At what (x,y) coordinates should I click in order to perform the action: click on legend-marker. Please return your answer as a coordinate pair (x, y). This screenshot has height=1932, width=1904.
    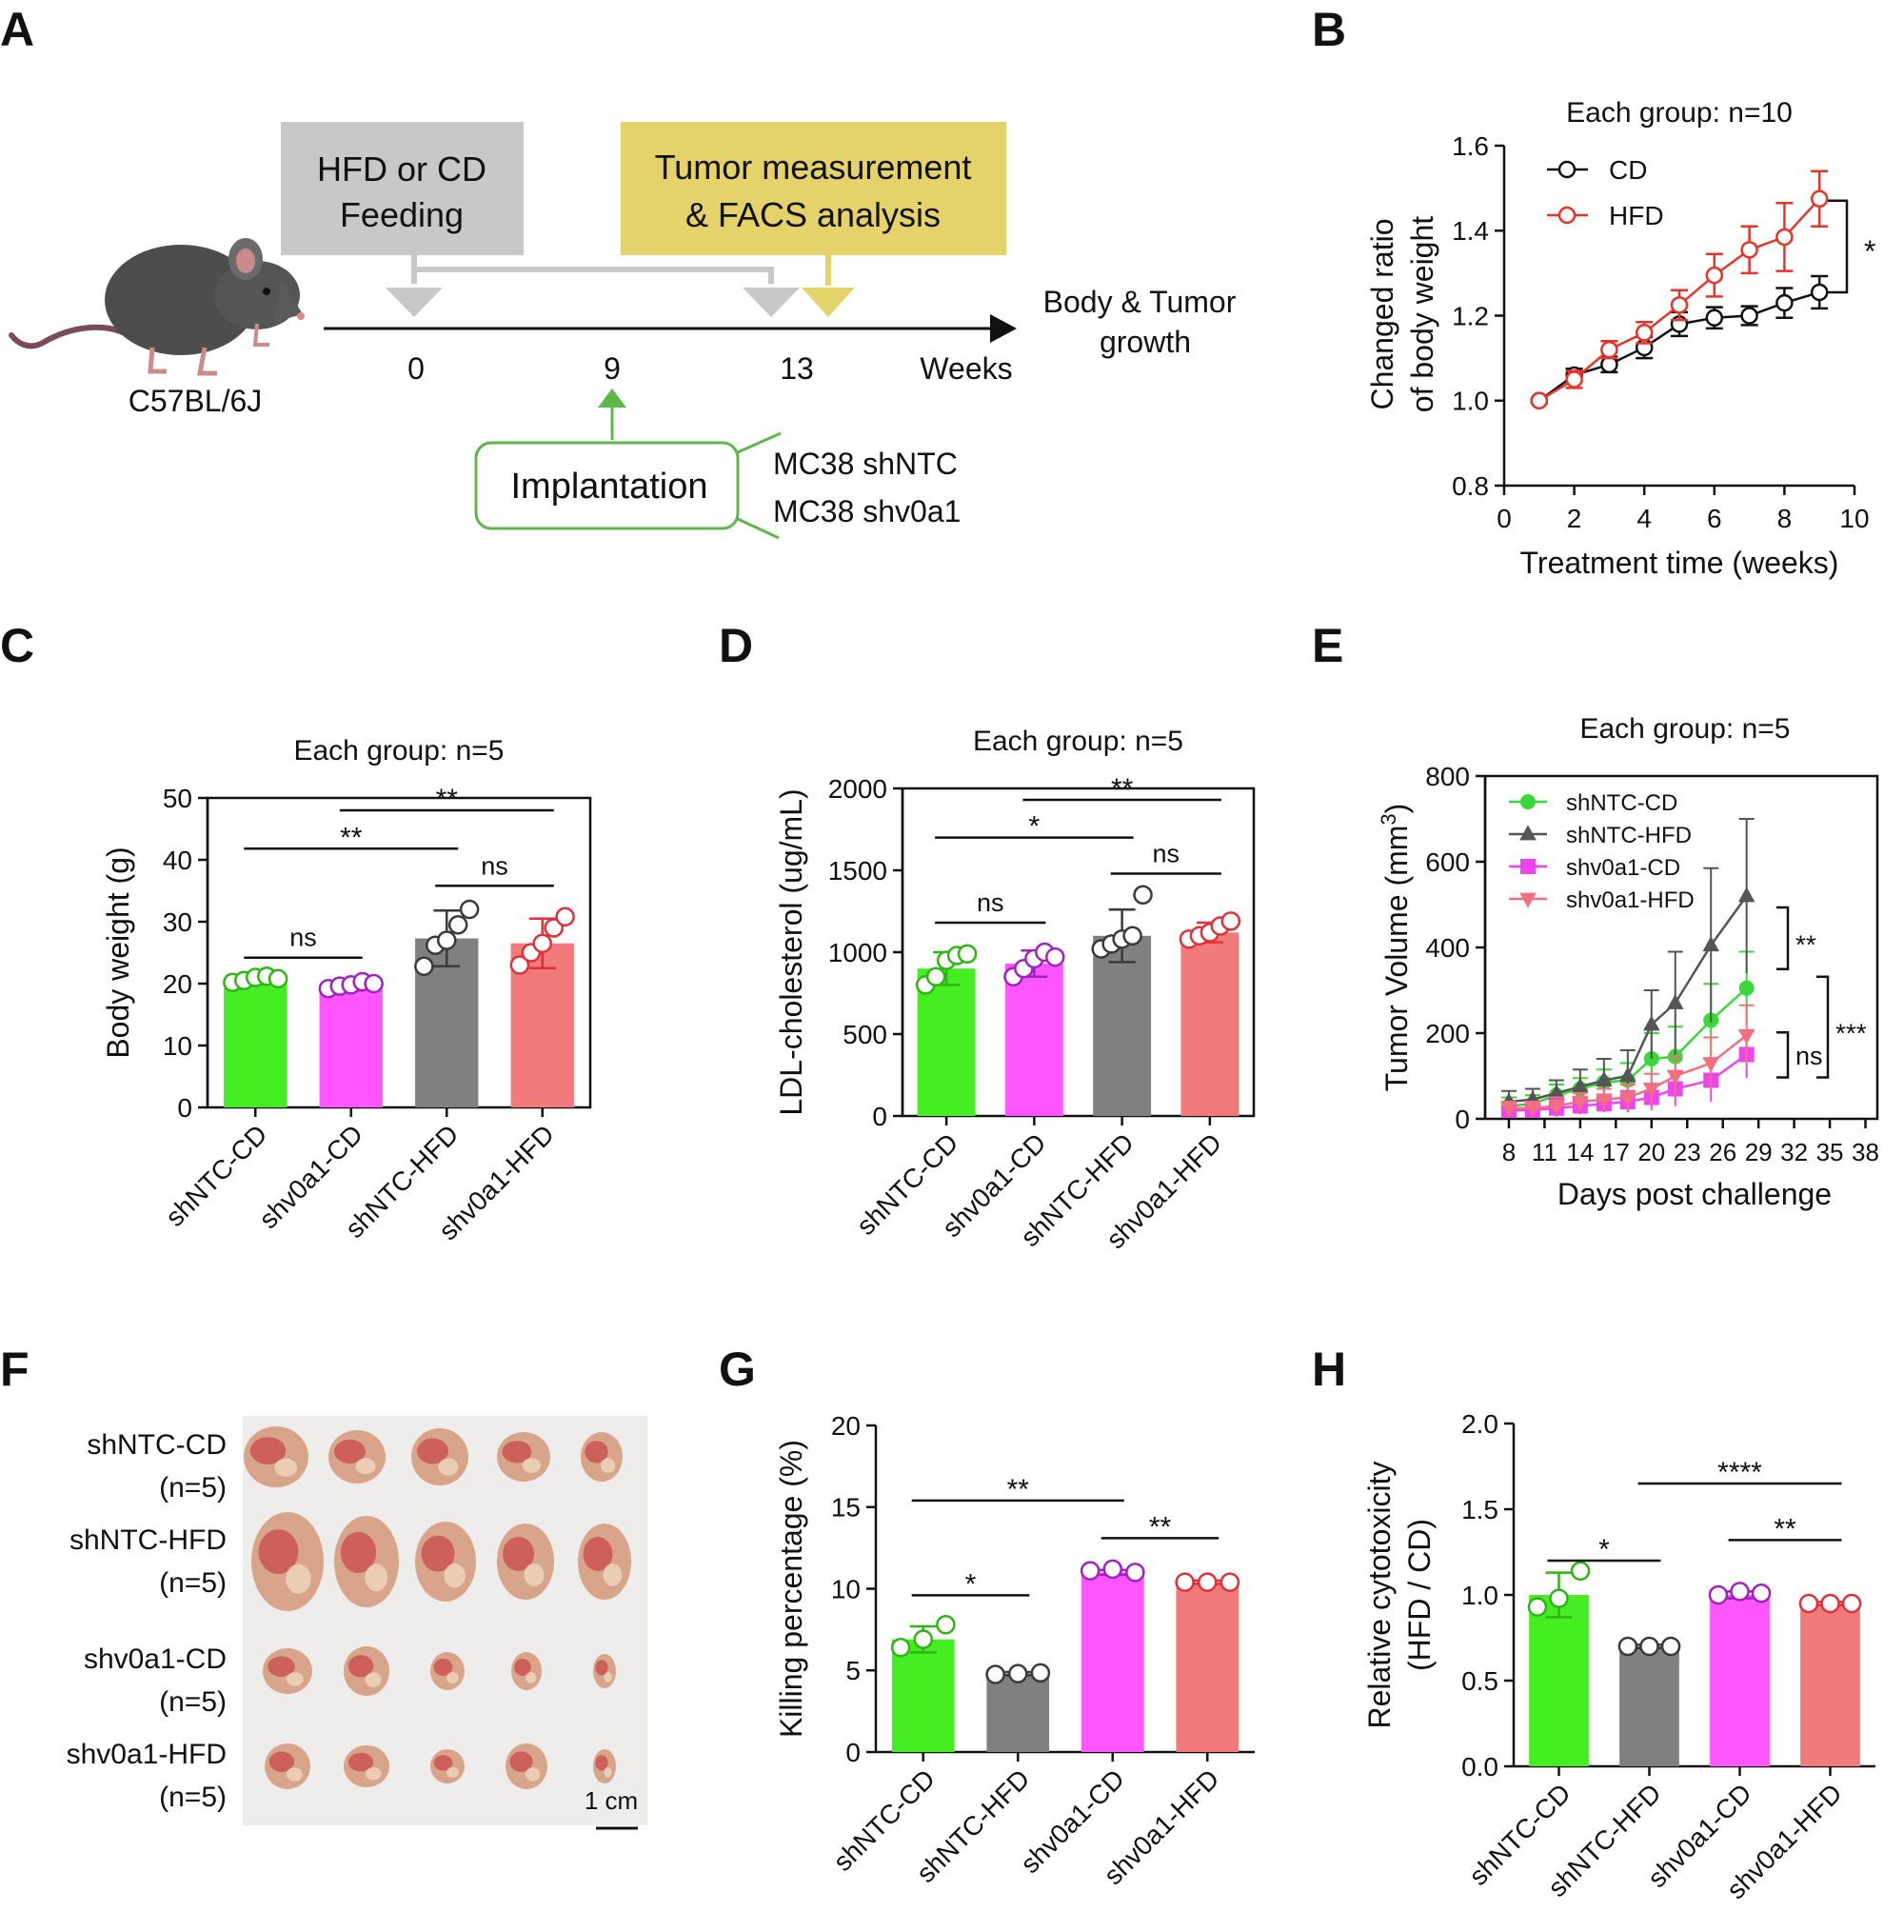
    Looking at the image, I should click on (1567, 169).